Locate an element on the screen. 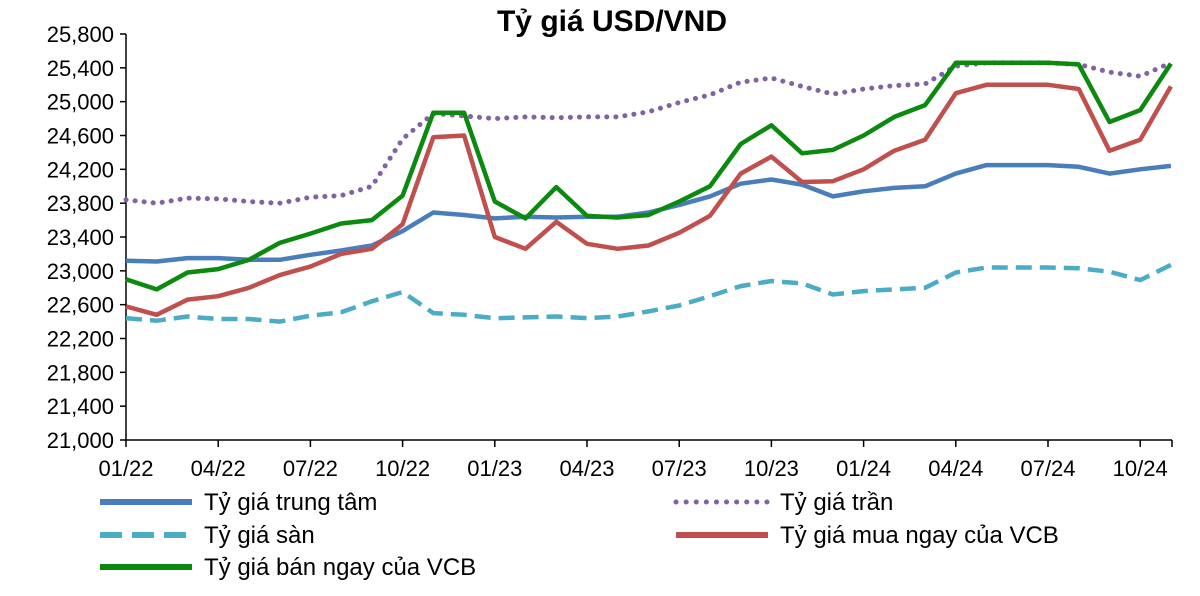 The width and height of the screenshot is (1200, 596). y-tick-label: 23,400 is located at coordinates (80, 237).